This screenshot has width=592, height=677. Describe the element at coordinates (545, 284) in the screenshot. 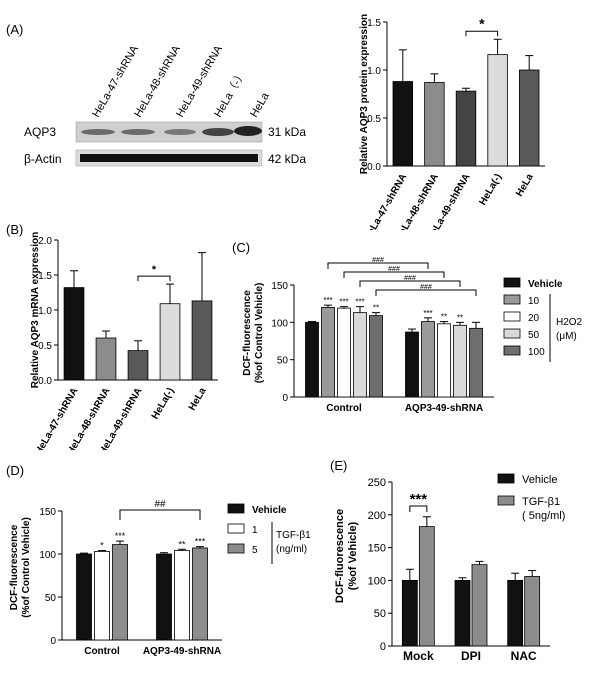

I see `legend-label: Vehicle` at that location.